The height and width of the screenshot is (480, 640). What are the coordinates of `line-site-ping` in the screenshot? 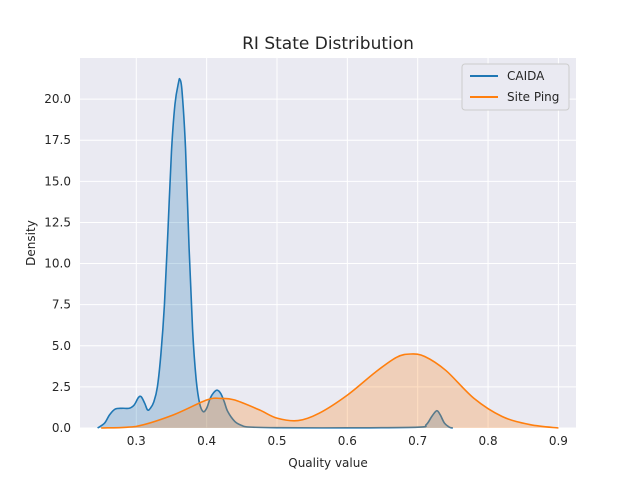 It's located at (330, 391).